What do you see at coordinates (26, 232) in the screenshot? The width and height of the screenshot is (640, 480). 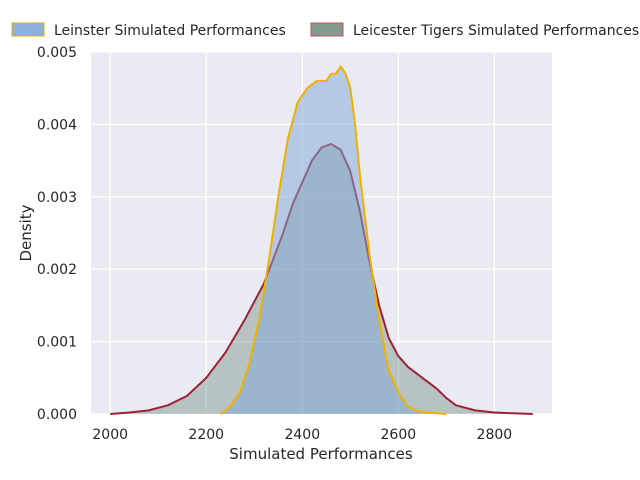 I see `y-axis-label: Density` at bounding box center [26, 232].